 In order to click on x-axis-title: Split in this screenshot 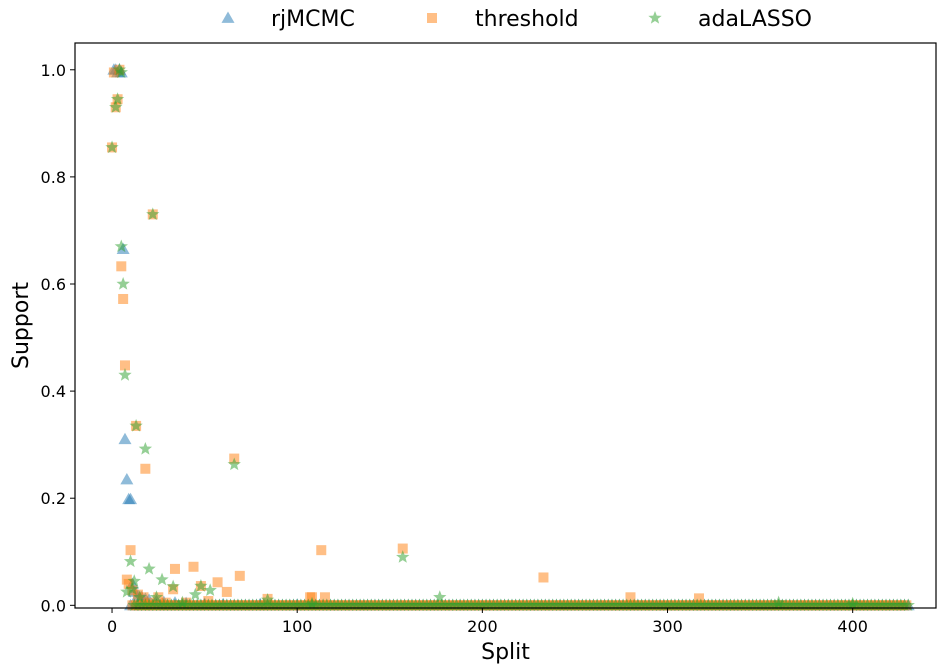, I will do `click(505, 652)`.